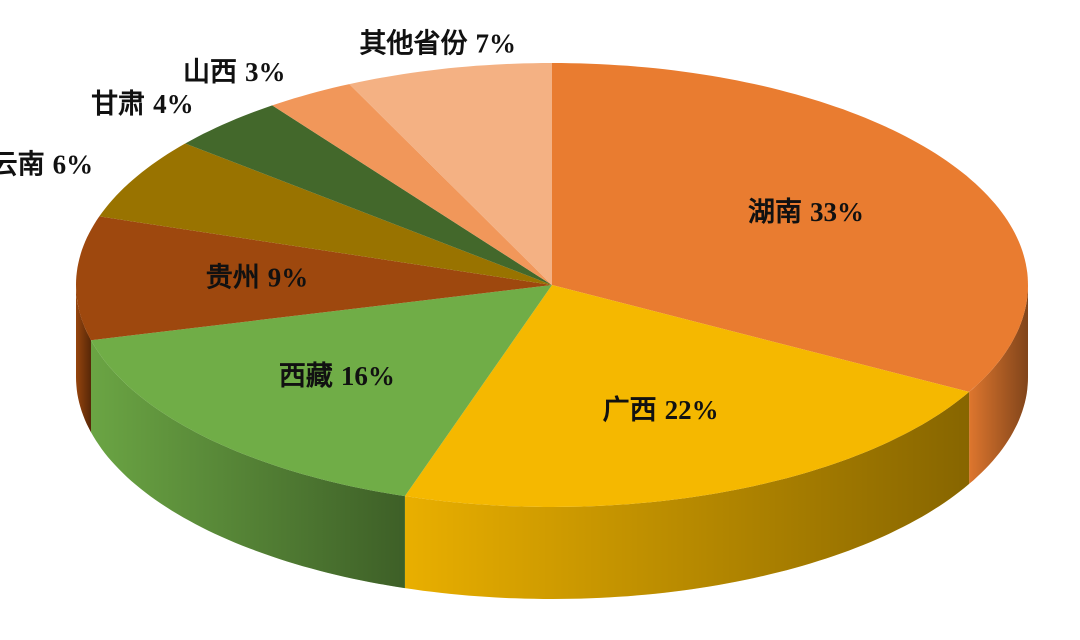 Image resolution: width=1080 pixels, height=640 pixels. I want to click on category-label: 广西, so click(630, 410).